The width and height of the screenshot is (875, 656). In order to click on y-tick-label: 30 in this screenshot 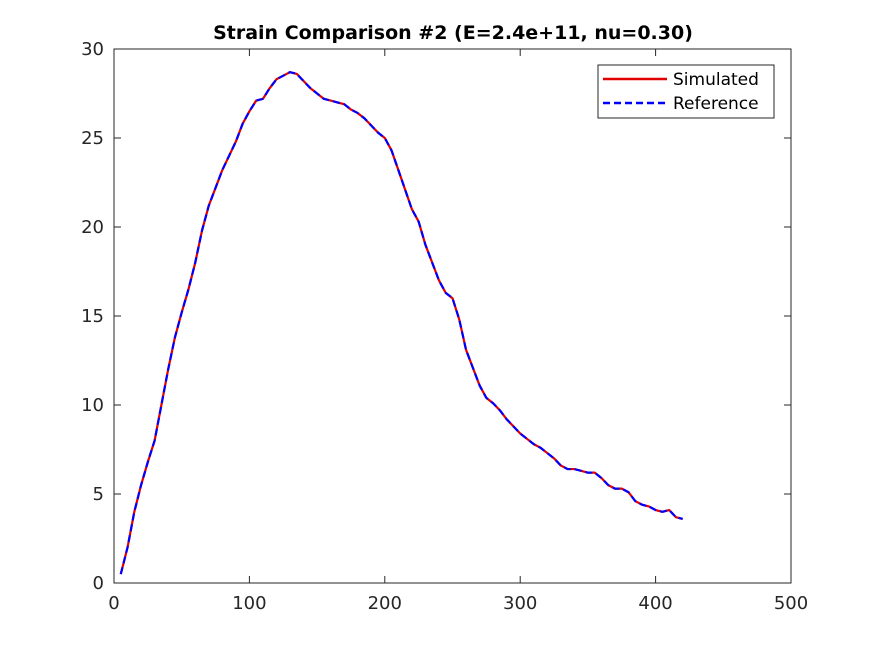, I will do `click(92, 49)`.